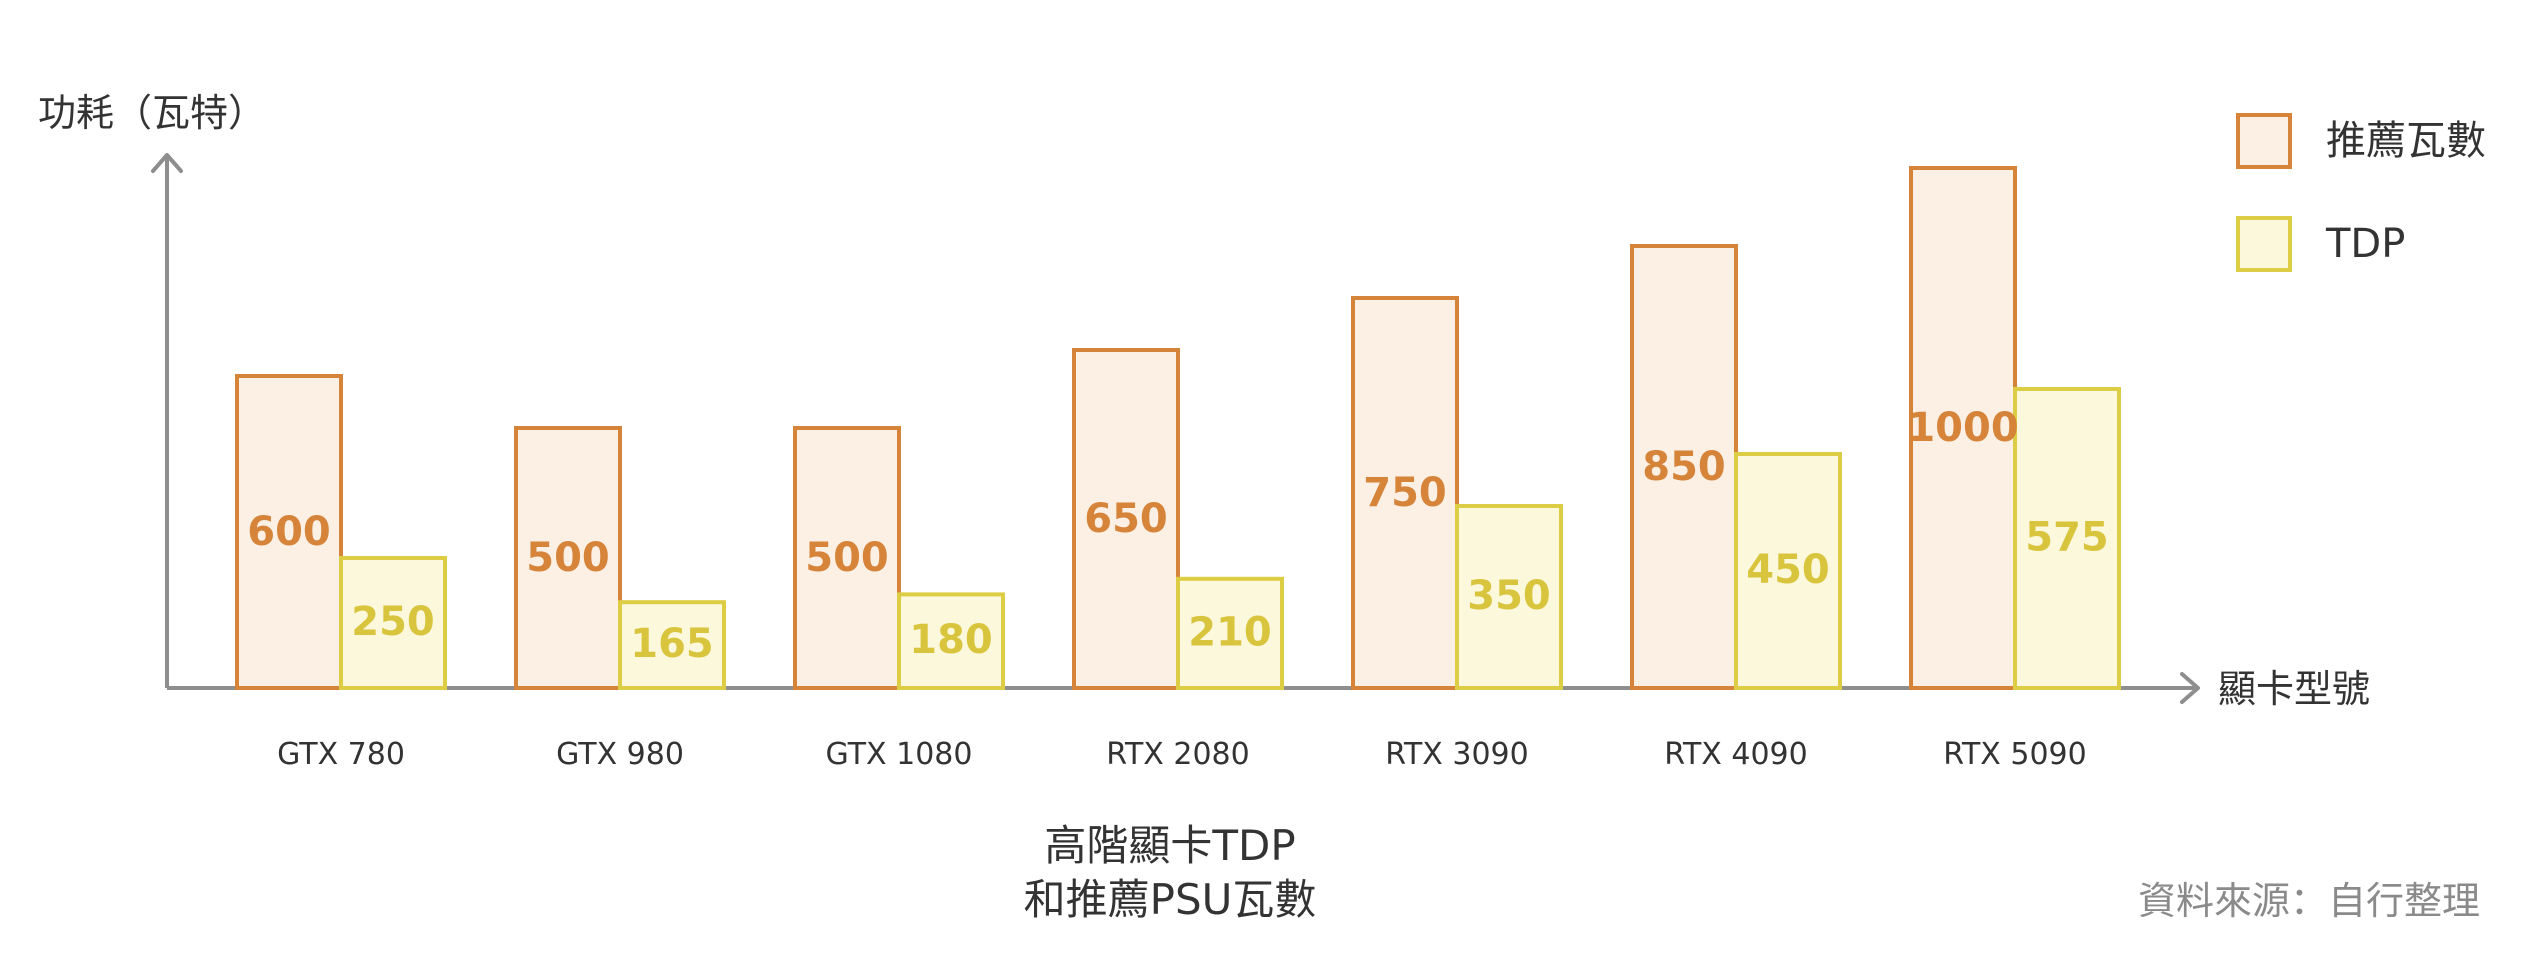 The image size is (2548, 968). I want to click on x-tick-label: RTX 3090, so click(1456, 754).